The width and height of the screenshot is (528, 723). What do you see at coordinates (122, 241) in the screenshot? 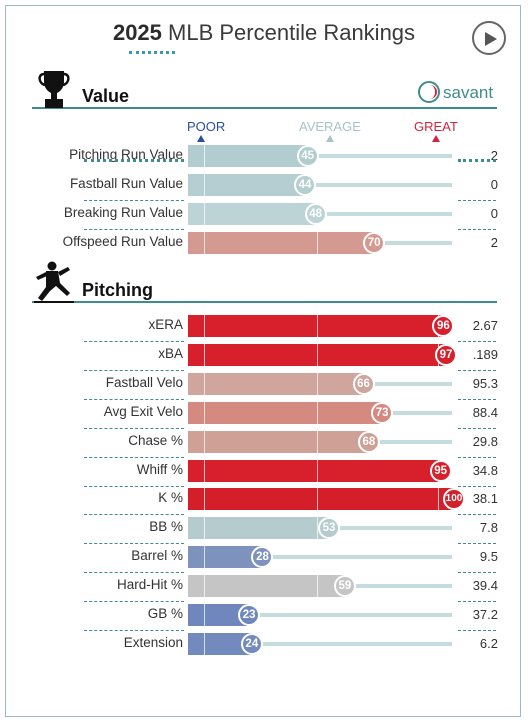
I see `metric-label-offspeed-run-value: Offspeed Run Value` at bounding box center [122, 241].